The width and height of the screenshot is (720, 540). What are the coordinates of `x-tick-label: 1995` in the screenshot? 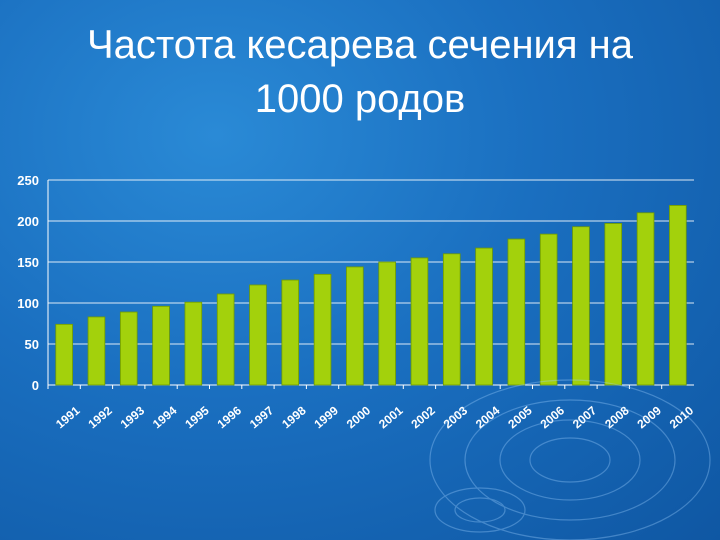 It's located at (197, 417).